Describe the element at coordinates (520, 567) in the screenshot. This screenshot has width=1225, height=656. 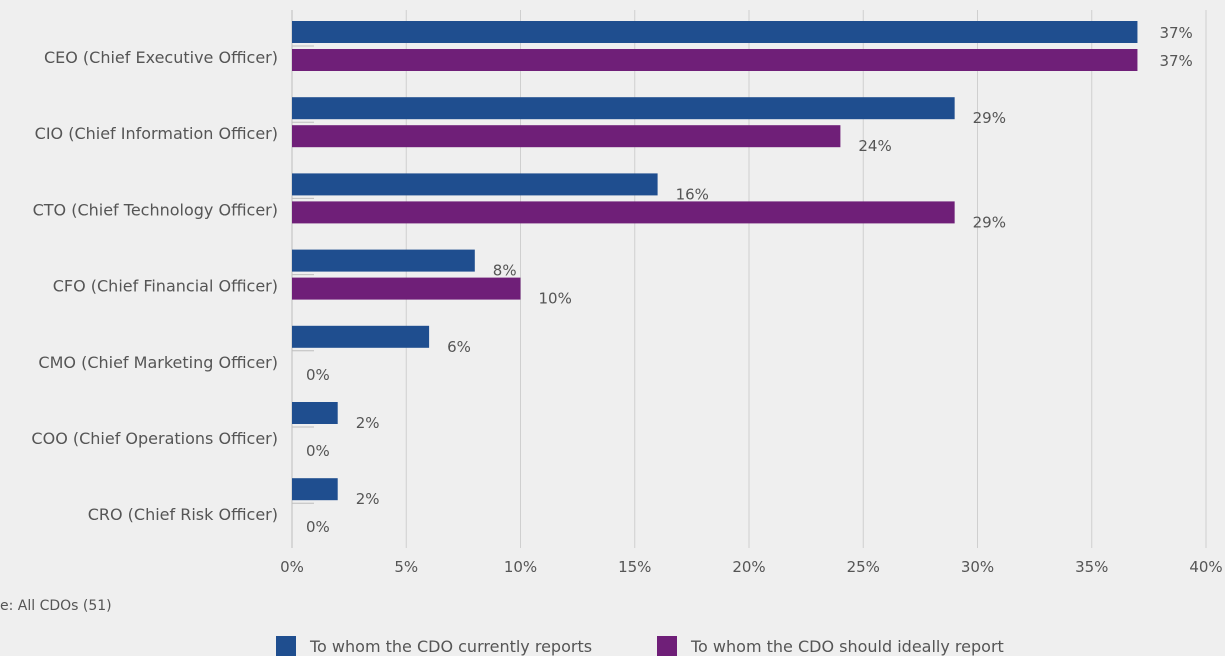
I see `x-tick-label: 10%` at that location.